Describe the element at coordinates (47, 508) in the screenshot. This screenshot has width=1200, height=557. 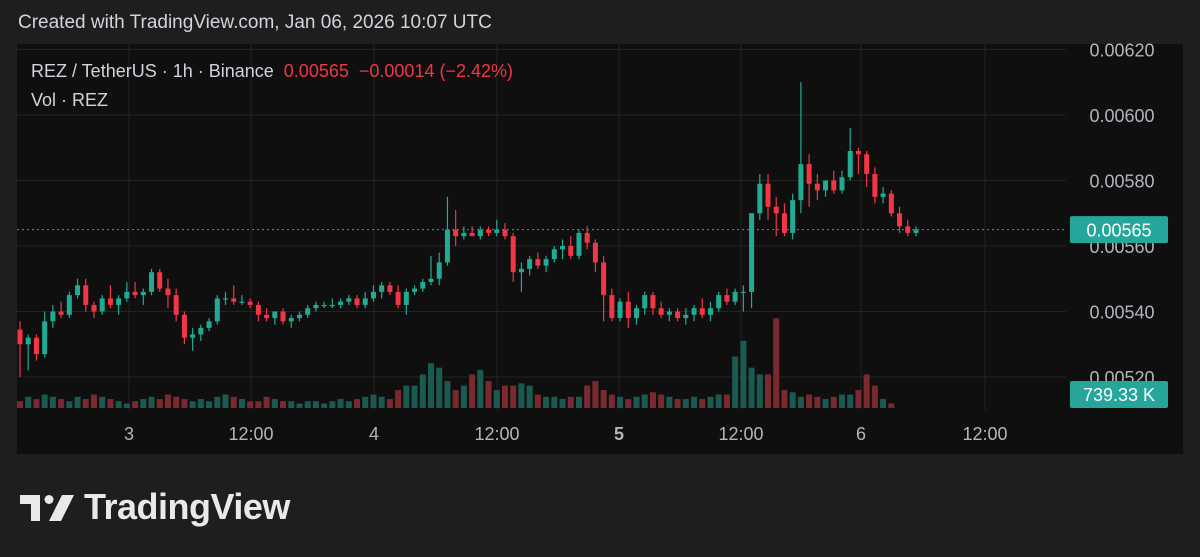
I see `tradingview-logo-icon` at that location.